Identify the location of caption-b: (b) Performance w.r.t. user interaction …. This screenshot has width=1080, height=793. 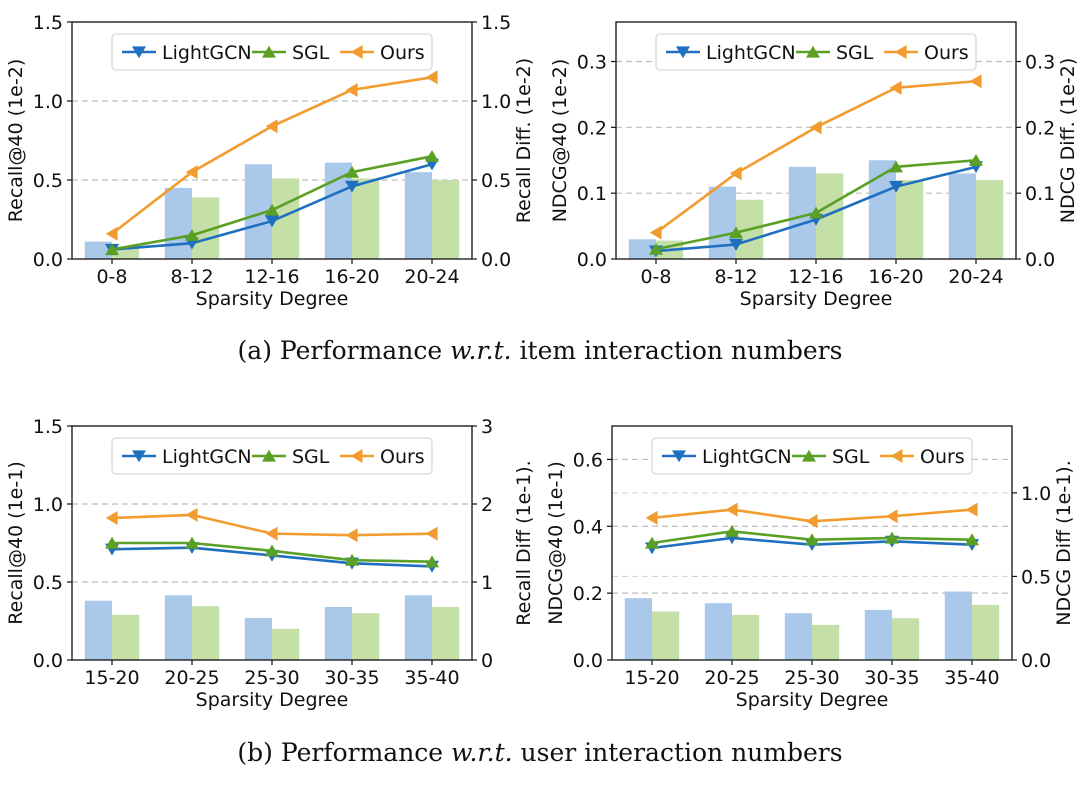
(540, 752).